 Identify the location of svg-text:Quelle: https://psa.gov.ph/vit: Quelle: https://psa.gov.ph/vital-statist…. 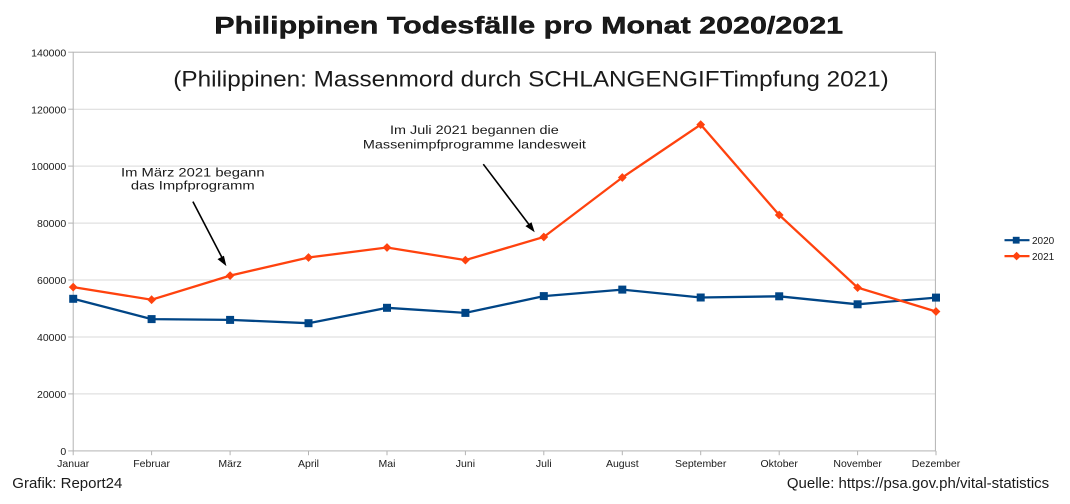
(918, 483).